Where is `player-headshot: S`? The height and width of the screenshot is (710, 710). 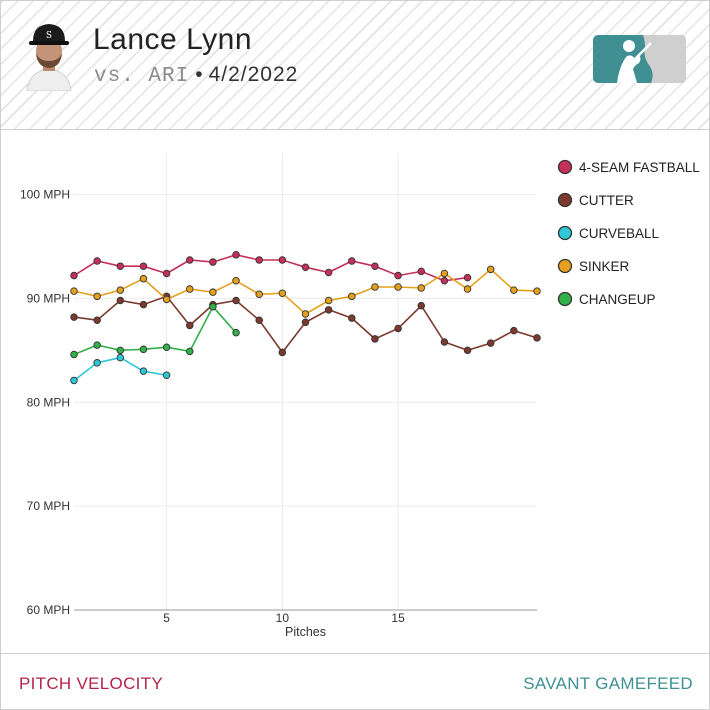 player-headshot: S is located at coordinates (49, 57).